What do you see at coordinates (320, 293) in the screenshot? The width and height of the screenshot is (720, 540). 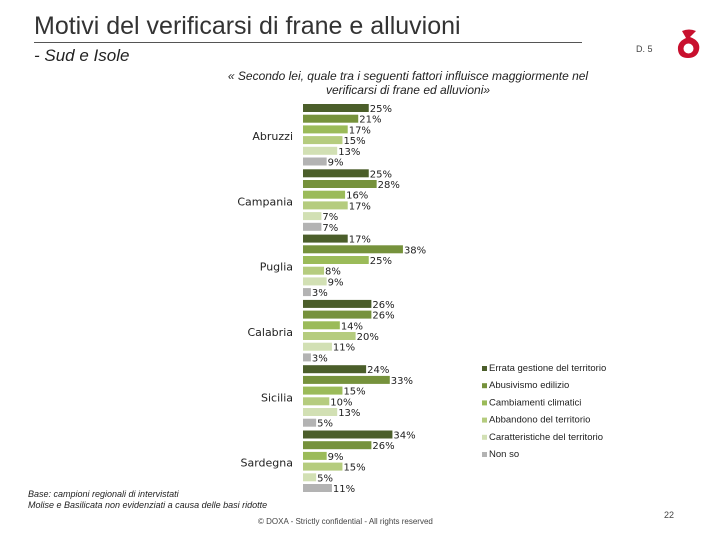 I see `data-label-puglia-series-6: 3%` at bounding box center [320, 293].